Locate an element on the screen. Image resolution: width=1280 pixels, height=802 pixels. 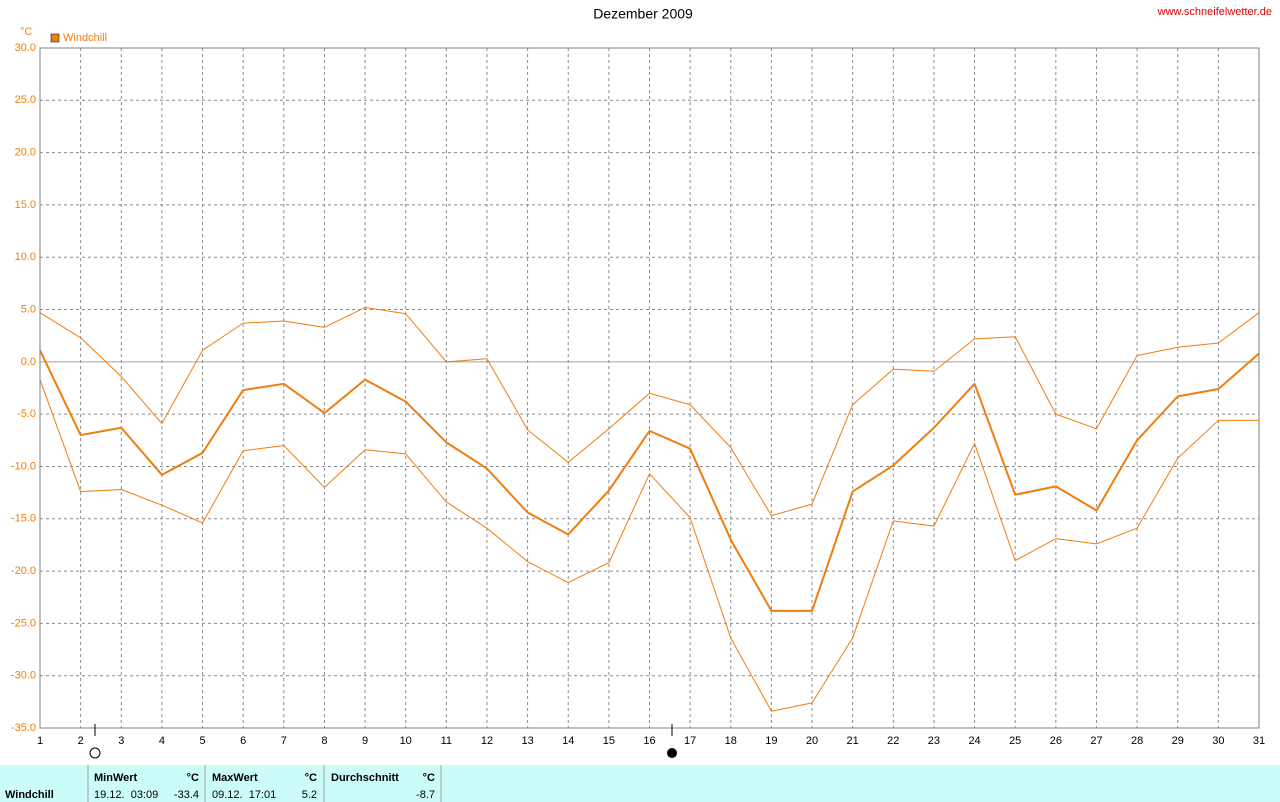
x-tick-label: 13 is located at coordinates (527, 741).